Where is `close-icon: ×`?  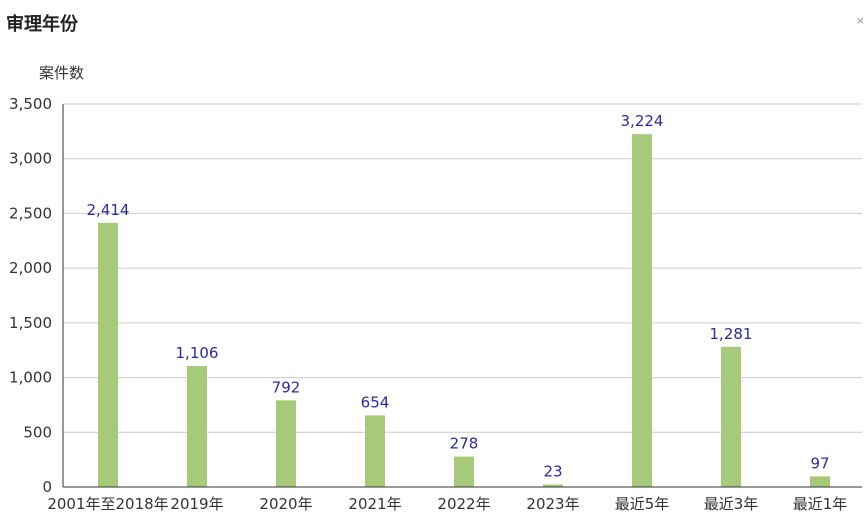
close-icon: × is located at coordinates (860, 20).